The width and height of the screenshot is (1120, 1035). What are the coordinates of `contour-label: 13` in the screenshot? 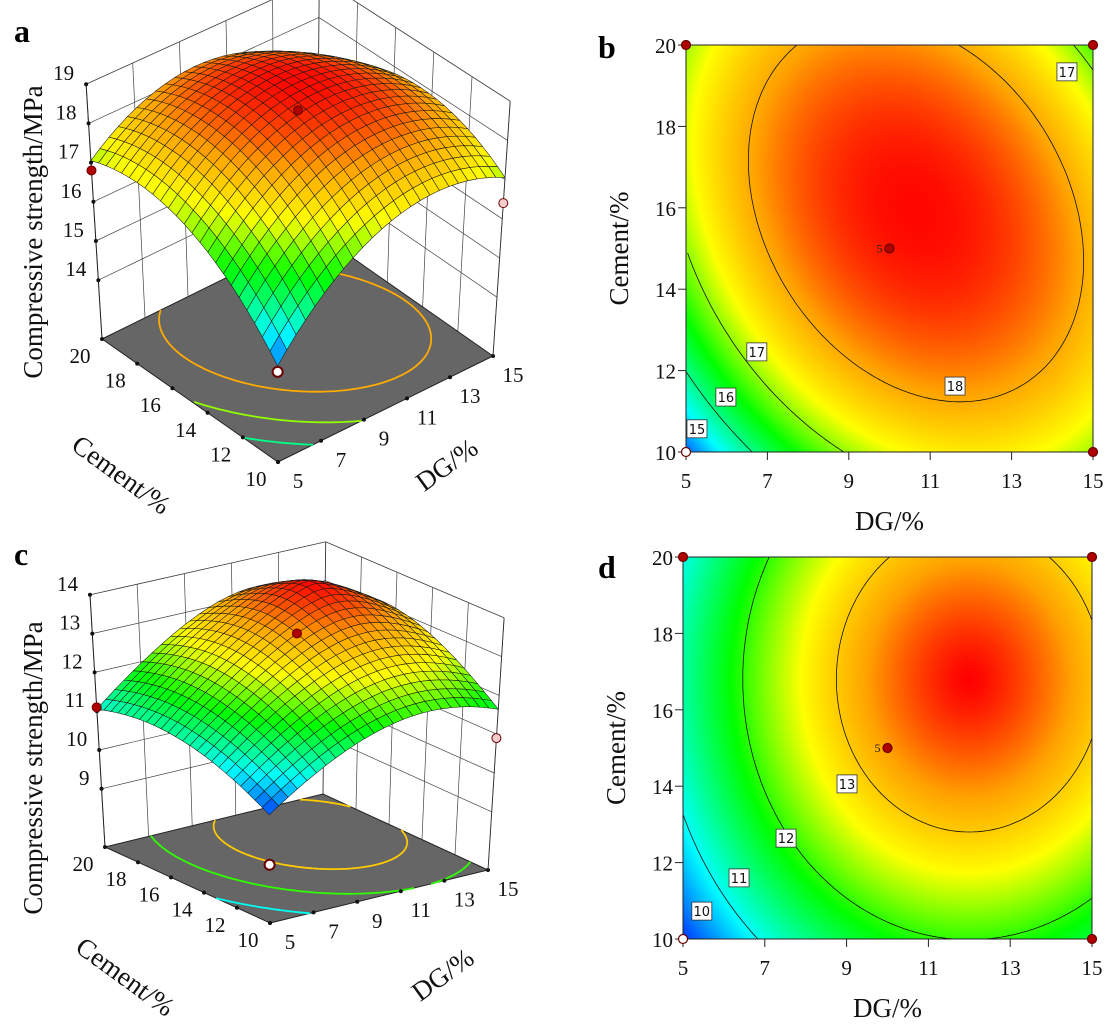 It's located at (847, 784).